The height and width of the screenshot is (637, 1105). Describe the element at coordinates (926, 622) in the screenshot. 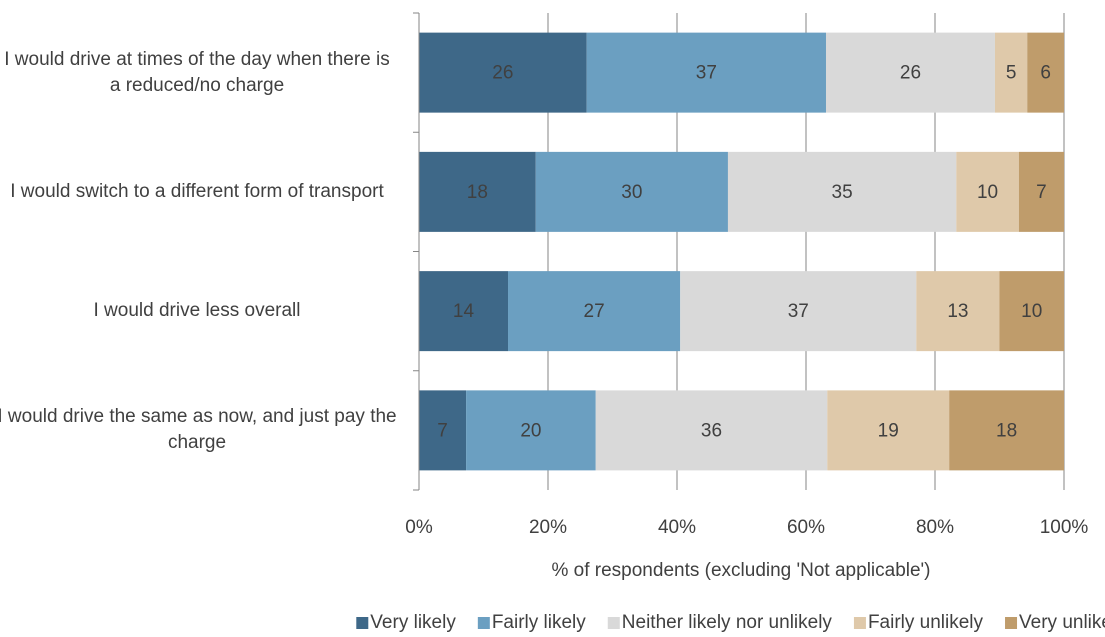

I see `legend-label: Fairly unlikely` at that location.